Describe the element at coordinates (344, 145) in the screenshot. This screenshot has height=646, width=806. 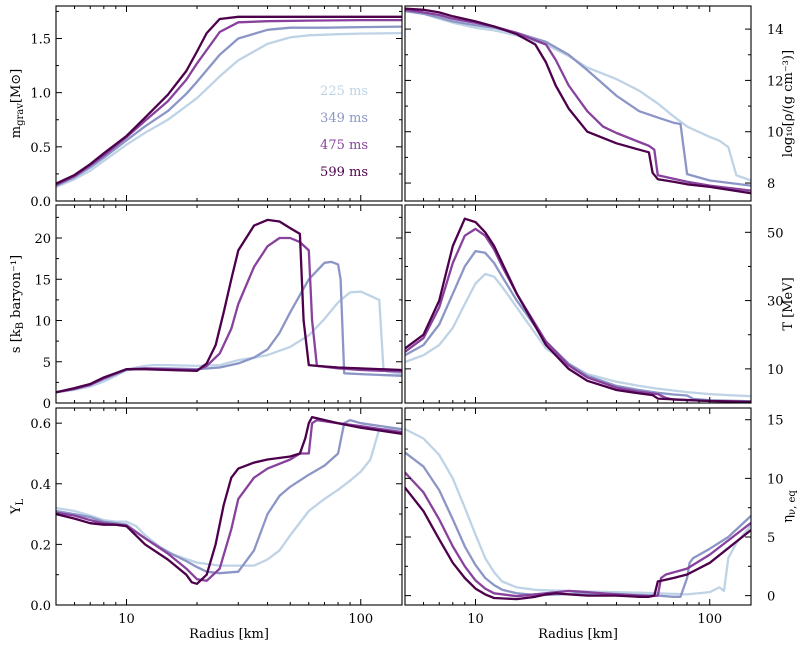
I see `legend-entry-475ms: 475 ms` at that location.